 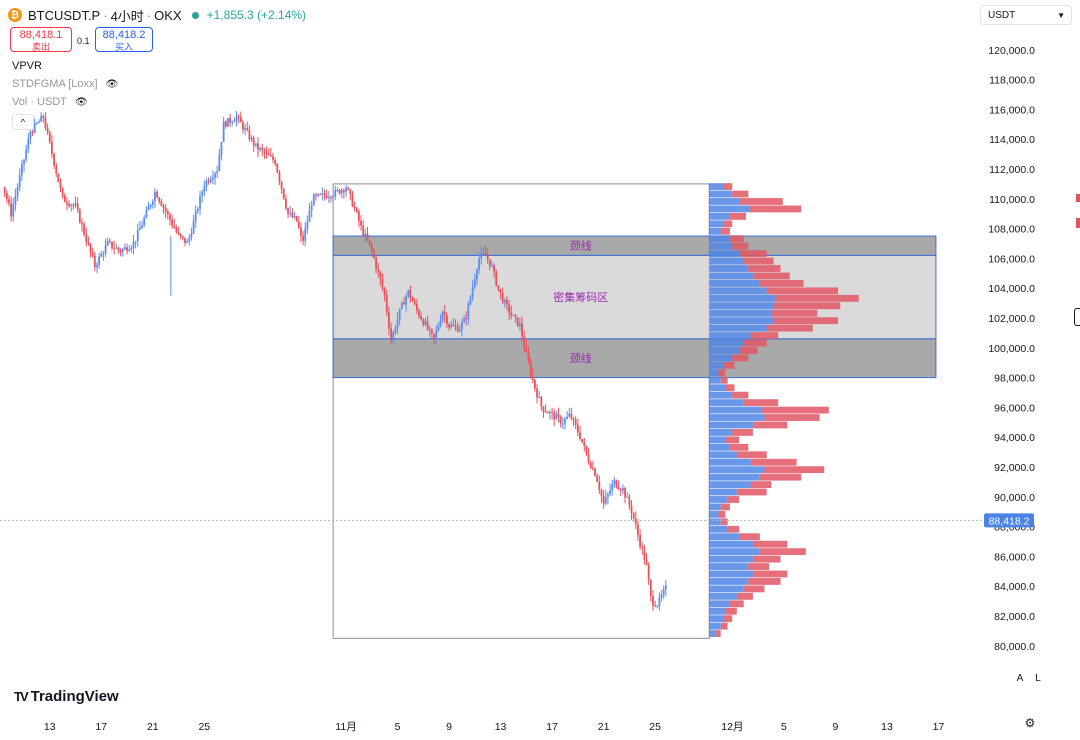 What do you see at coordinates (1026, 15) in the screenshot?
I see `currency-select: USDT ▼` at bounding box center [1026, 15].